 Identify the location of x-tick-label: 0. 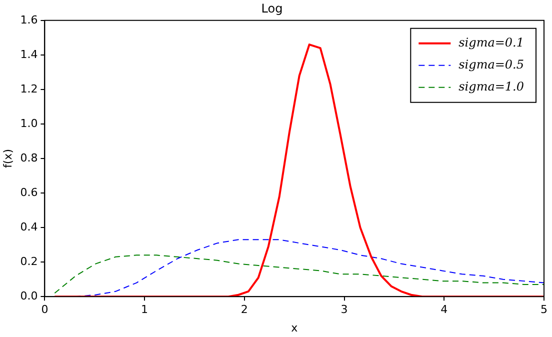
(44, 309).